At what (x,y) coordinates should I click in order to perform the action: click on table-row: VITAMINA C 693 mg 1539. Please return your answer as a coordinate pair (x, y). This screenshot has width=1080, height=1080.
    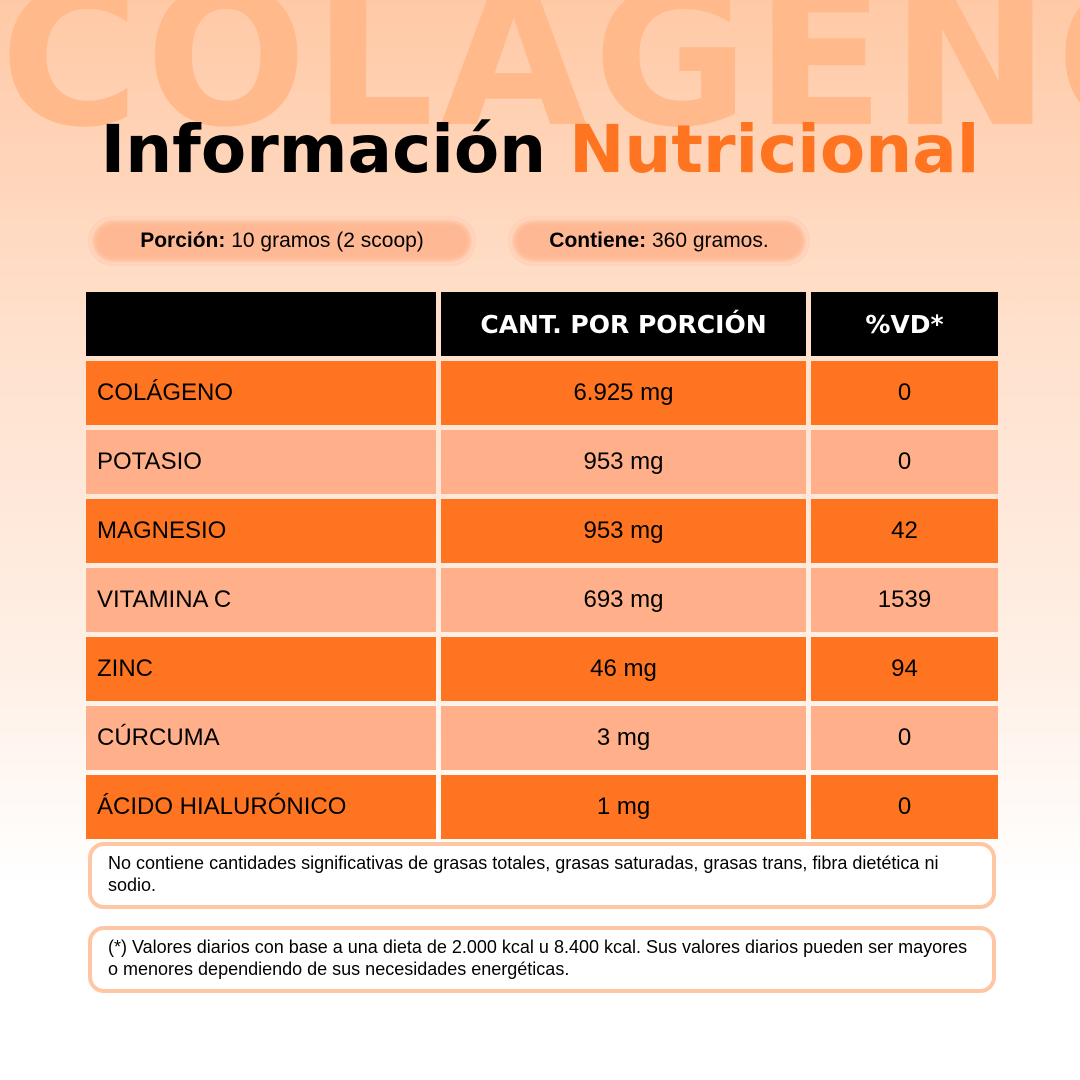
    Looking at the image, I should click on (542, 600).